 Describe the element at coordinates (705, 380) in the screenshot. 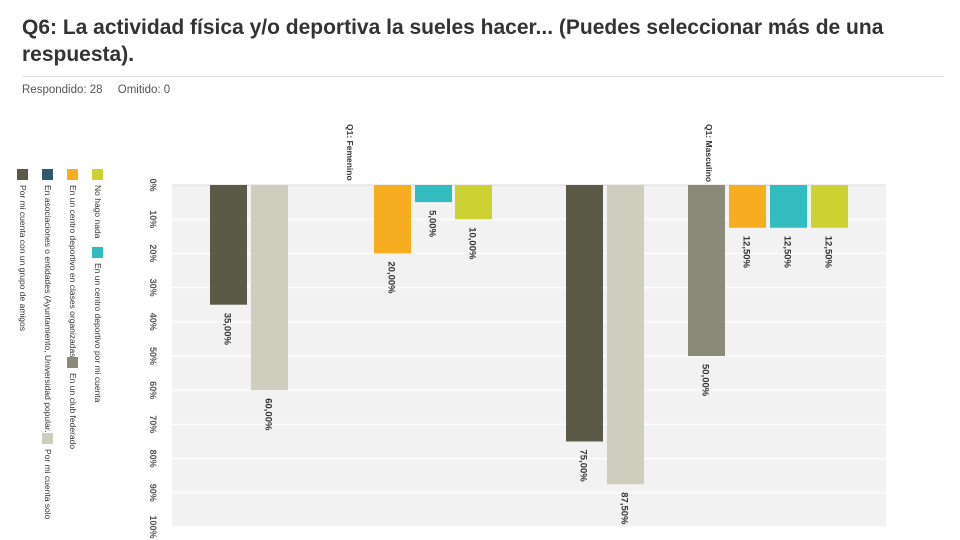

I see `data-label: 50,00%` at that location.